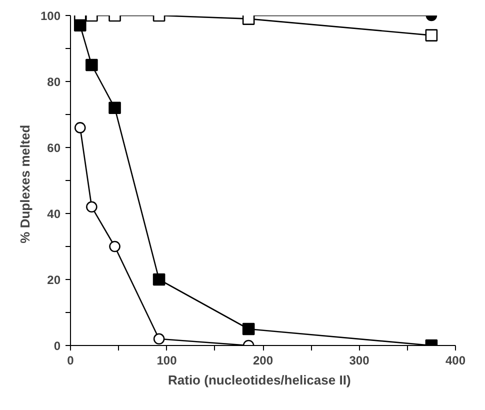 This screenshot has height=410, width=485. Describe the element at coordinates (263, 361) in the screenshot. I see `x-tick-label: 200` at that location.